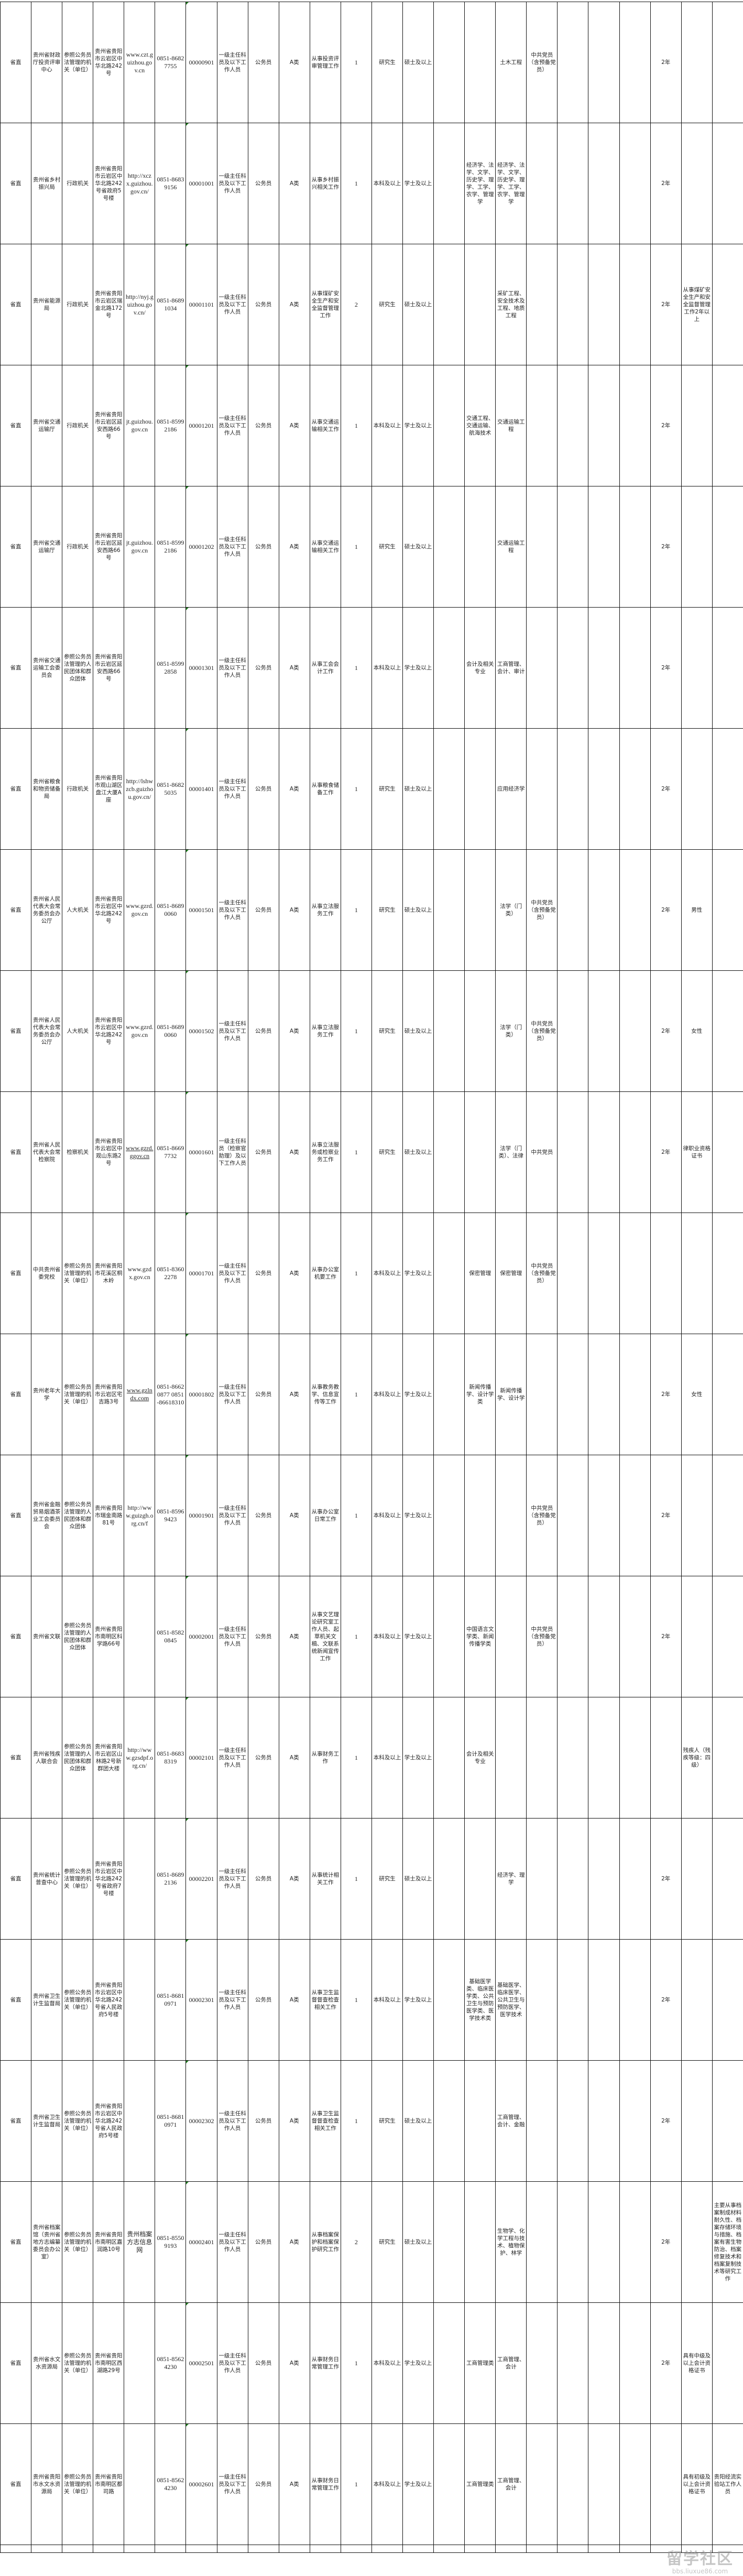 Image resolution: width=743 pixels, height=2576 pixels. Describe the element at coordinates (201, 304) in the screenshot. I see `cell-position-code: 00001101` at that location.